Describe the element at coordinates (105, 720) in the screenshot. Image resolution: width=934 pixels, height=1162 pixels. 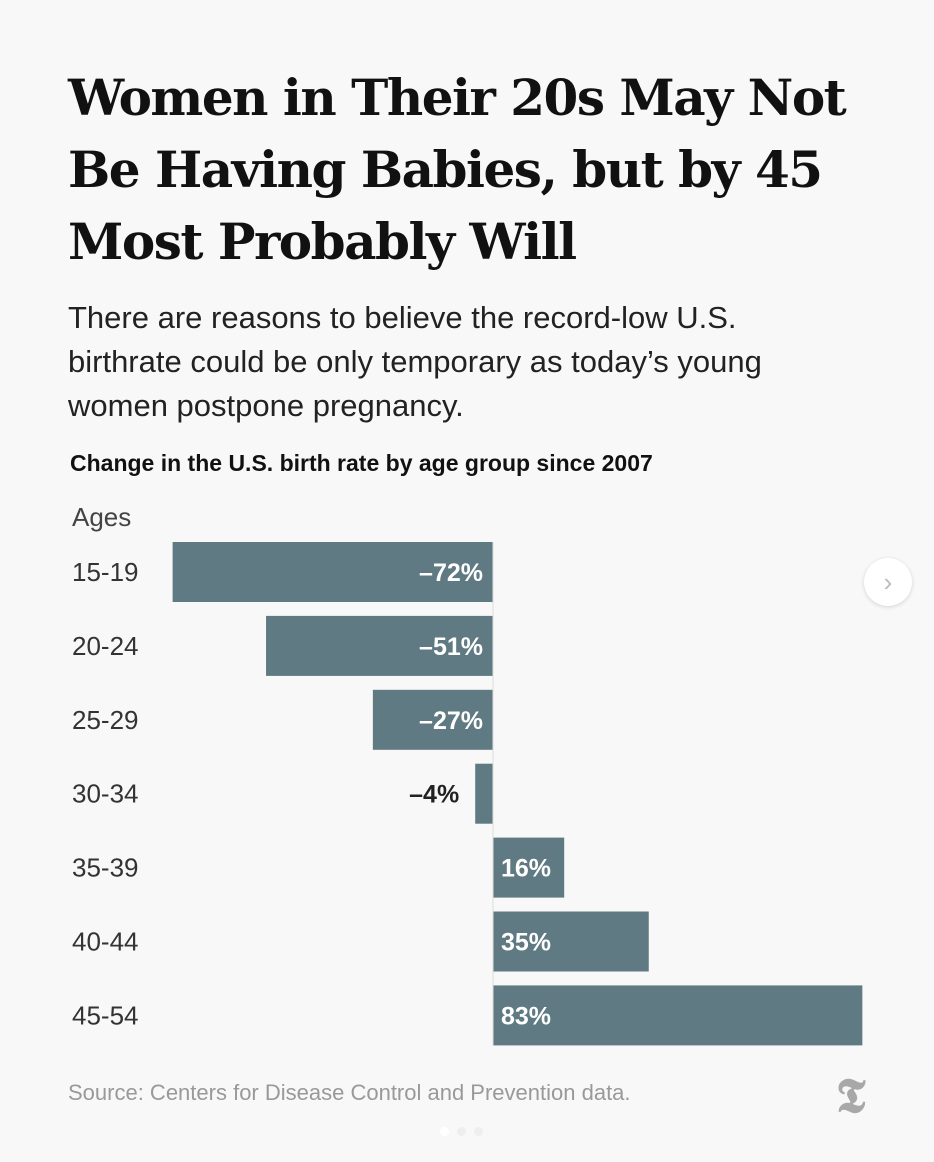
I see `category-label: 25-29` at that location.